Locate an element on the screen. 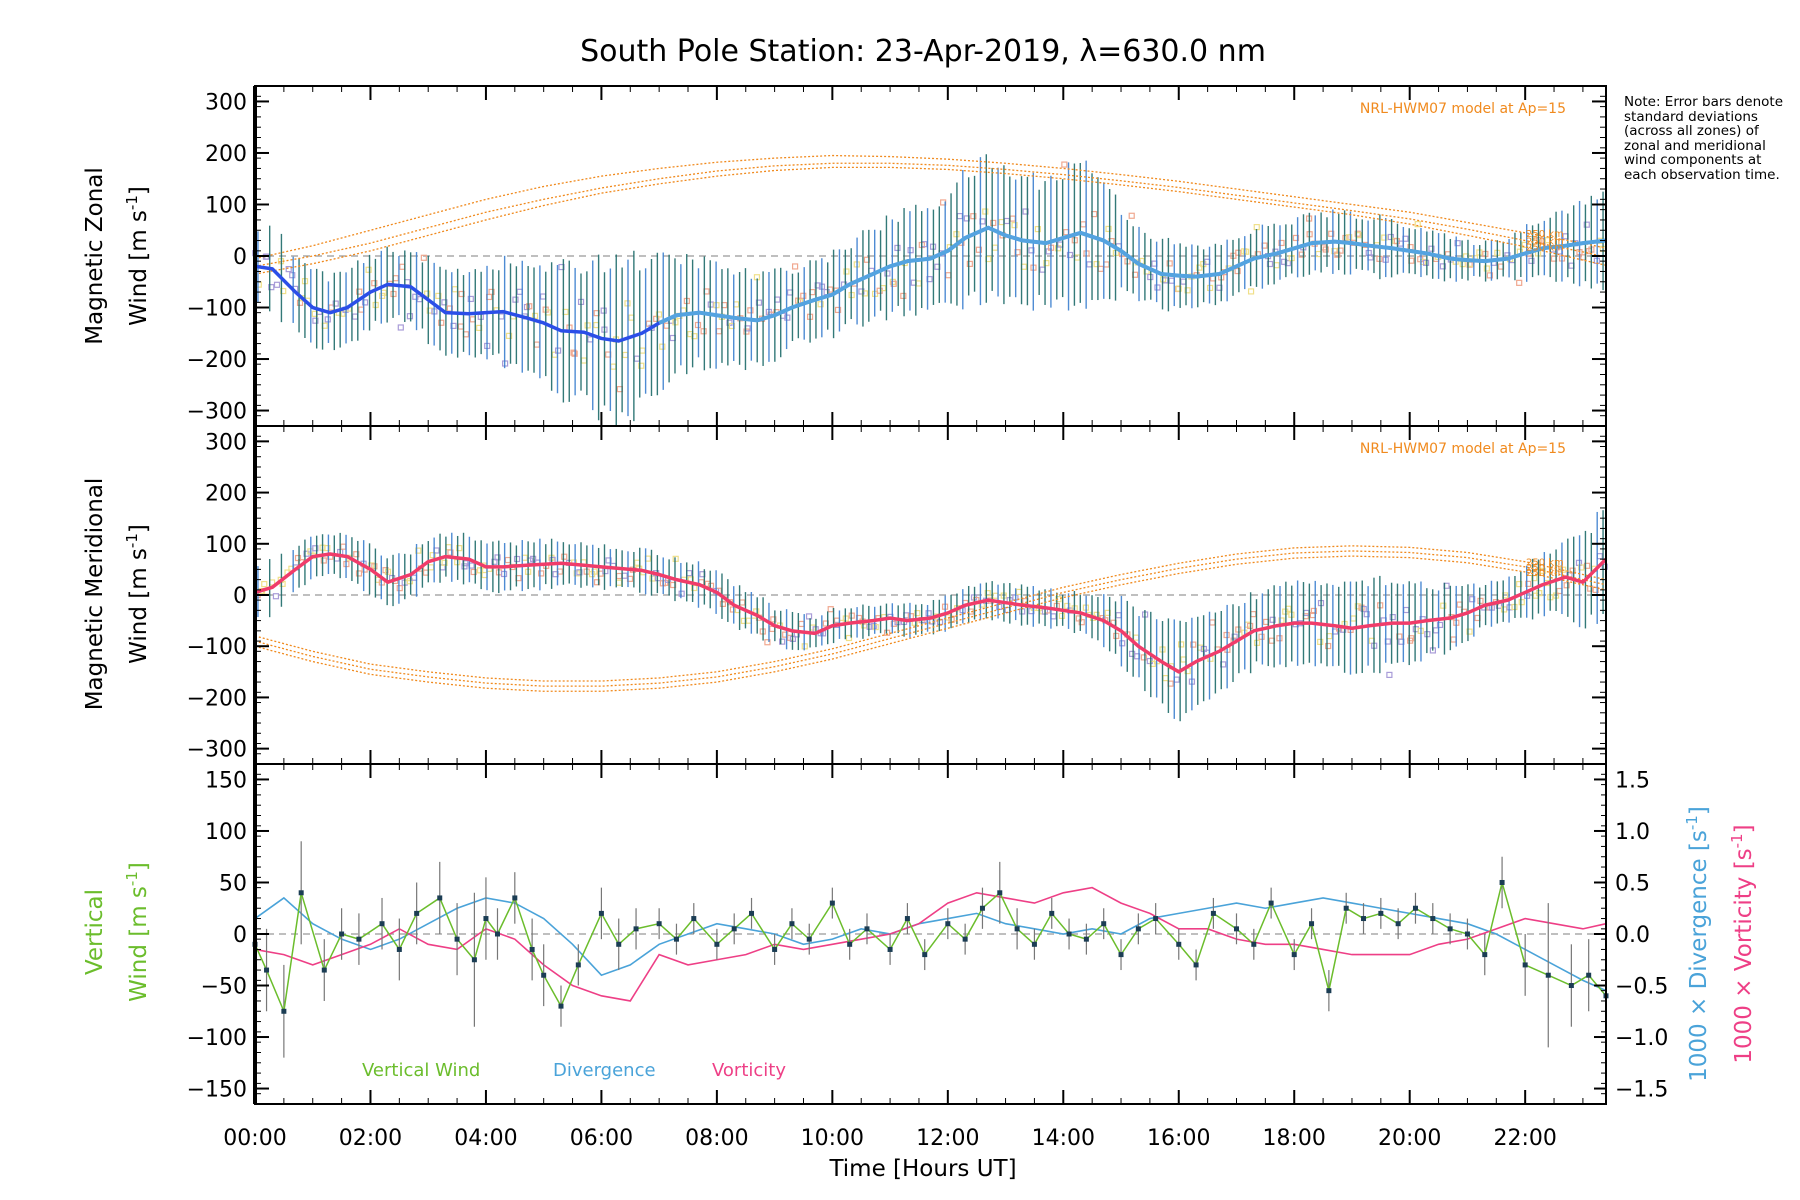 The image size is (1800, 1200). x-tick-label: 00:00 is located at coordinates (254, 1138).